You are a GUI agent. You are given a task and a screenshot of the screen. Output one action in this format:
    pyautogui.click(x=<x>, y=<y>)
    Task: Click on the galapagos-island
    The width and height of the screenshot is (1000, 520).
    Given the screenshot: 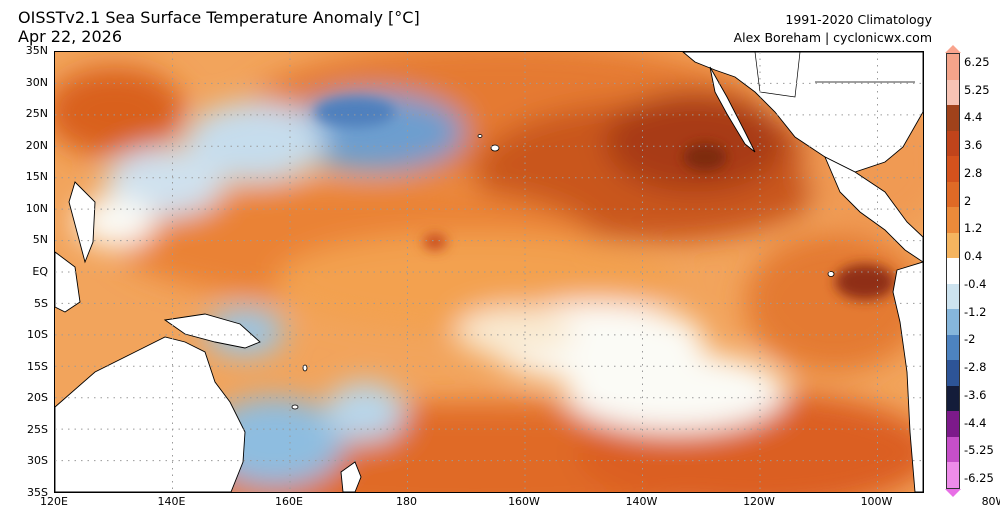 What is the action you would take?
    pyautogui.click(x=831, y=274)
    